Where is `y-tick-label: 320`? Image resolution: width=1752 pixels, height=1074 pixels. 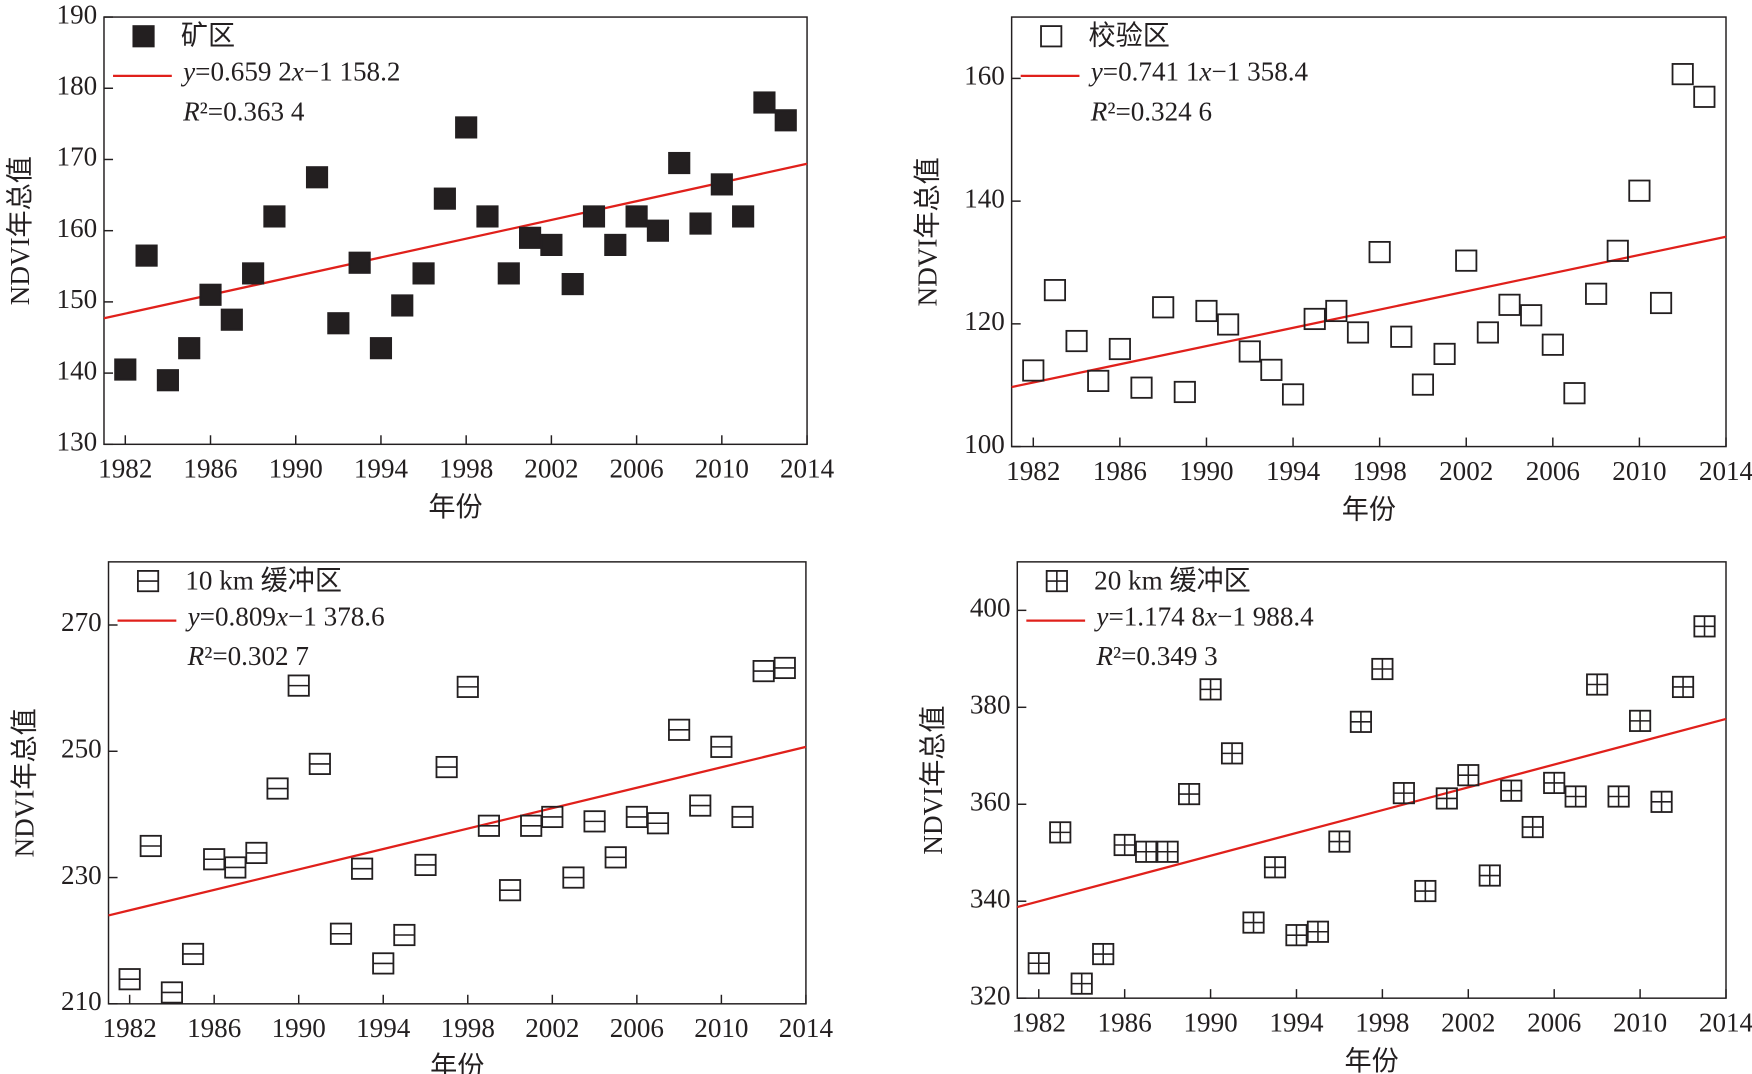 y-tick-label: 320 is located at coordinates (990, 995).